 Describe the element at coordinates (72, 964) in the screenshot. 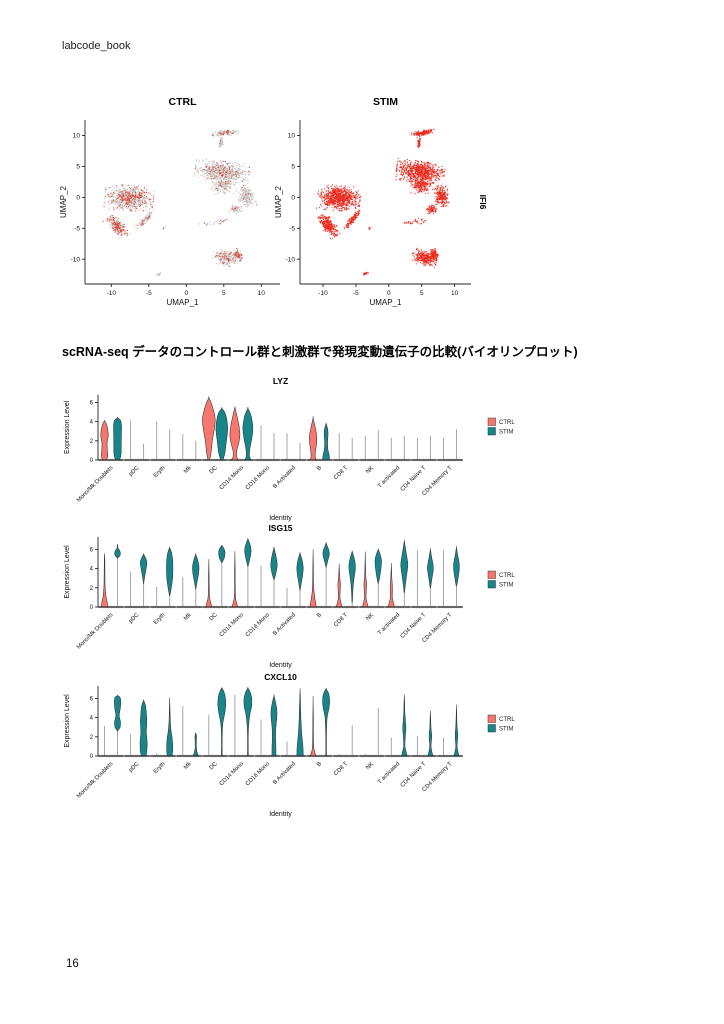

I see `page-number: 16` at that location.